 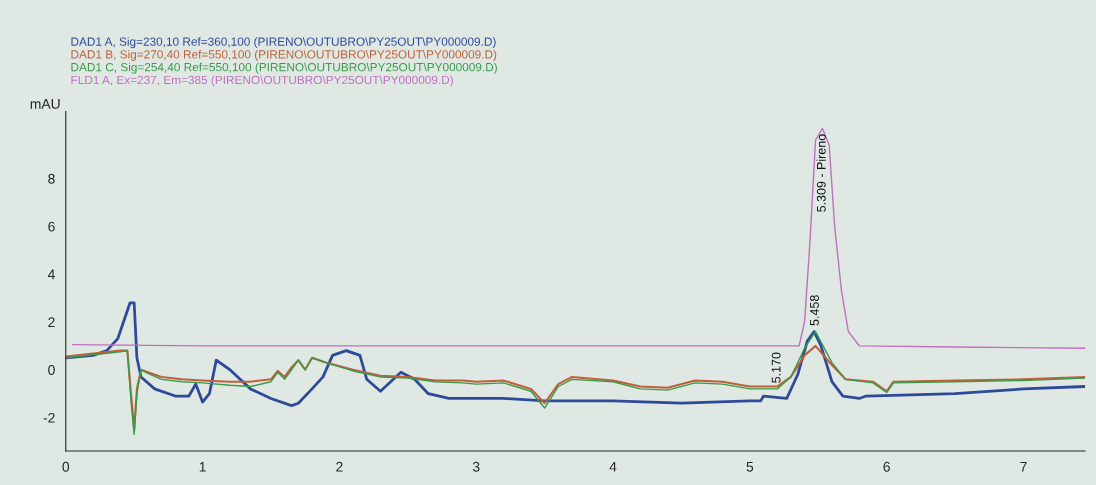 What do you see at coordinates (283, 43) in the screenshot?
I see `text: DAD1 A, Sig=230,10 Ref=360,100 (PIRENO\OUTUBRO\PY25OUT\PY000009.D)` at bounding box center [283, 43].